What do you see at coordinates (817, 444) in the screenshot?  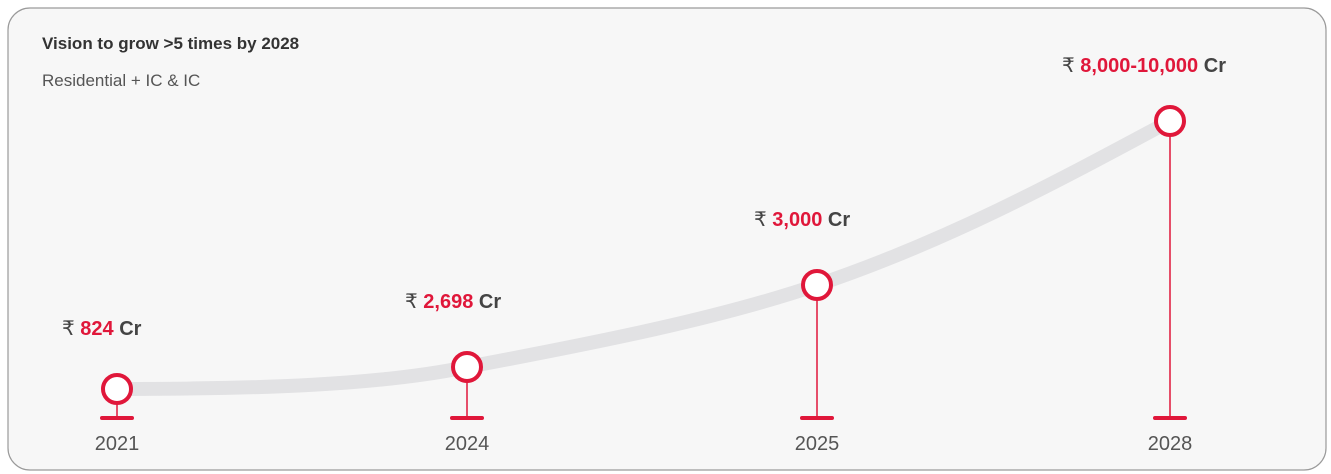 I see `year-label: 2025` at bounding box center [817, 444].